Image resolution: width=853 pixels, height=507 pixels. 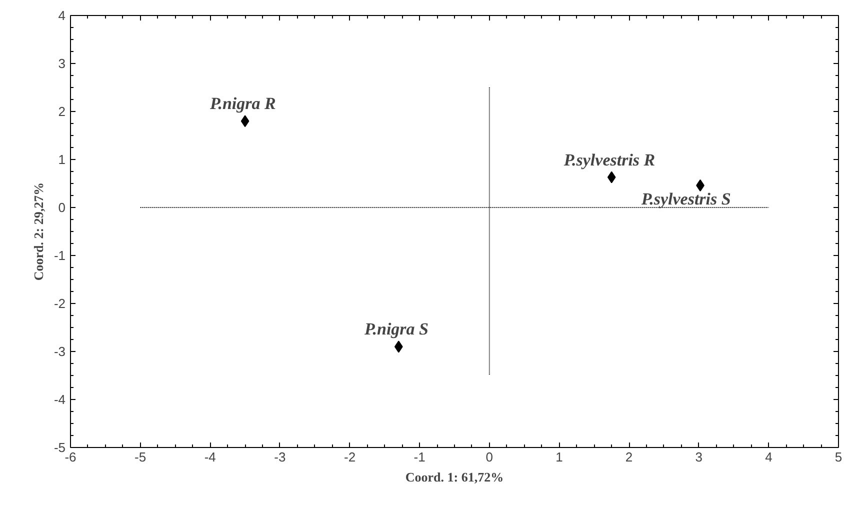 What do you see at coordinates (38, 231) in the screenshot?
I see `y-axis-title: Coord. 2: 29,27%` at bounding box center [38, 231].